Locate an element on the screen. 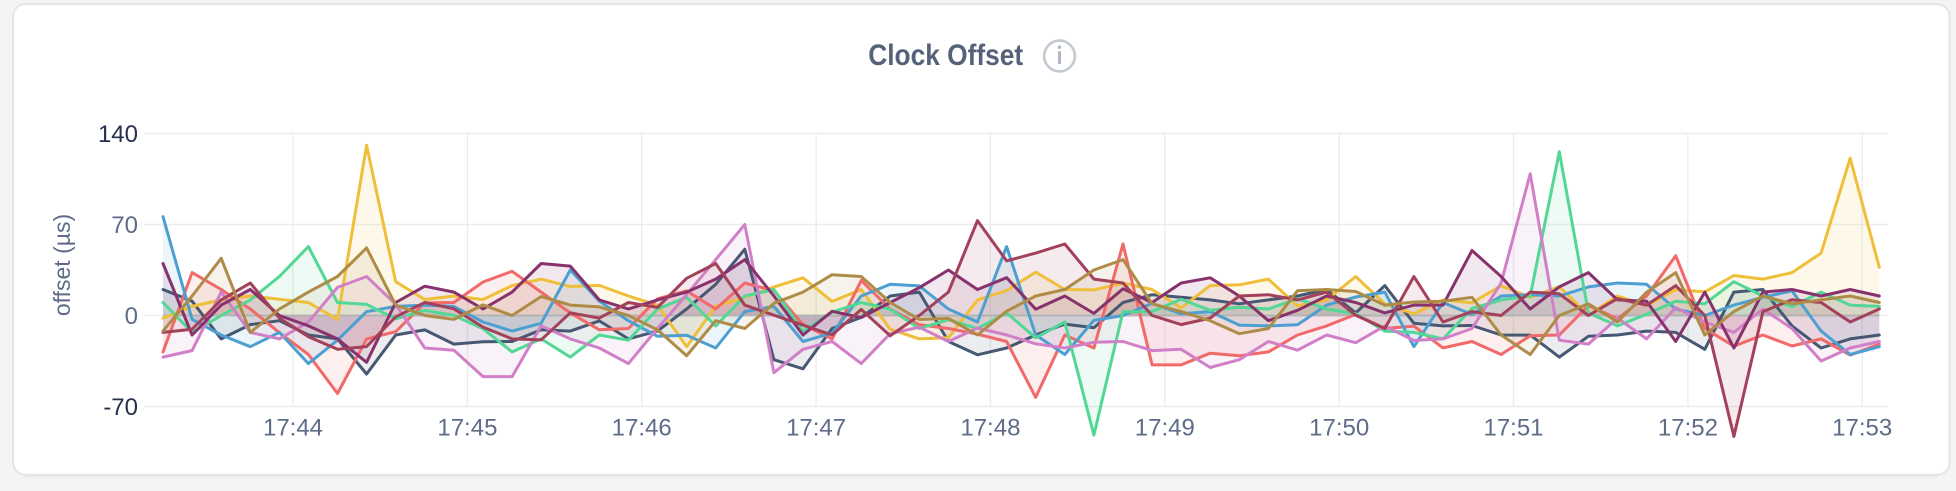 This screenshot has width=1956, height=491. svg-text: 17:50 is located at coordinates (1339, 428).